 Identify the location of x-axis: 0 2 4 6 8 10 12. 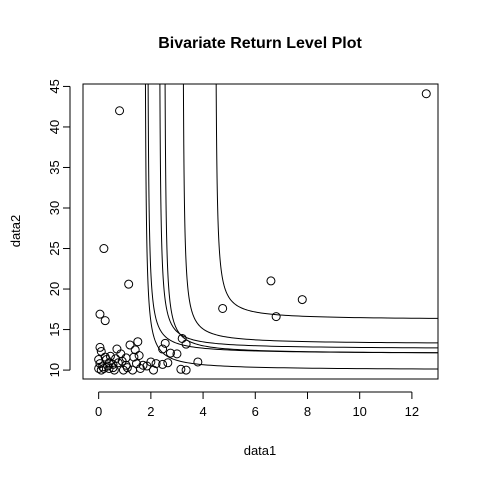
(257, 405).